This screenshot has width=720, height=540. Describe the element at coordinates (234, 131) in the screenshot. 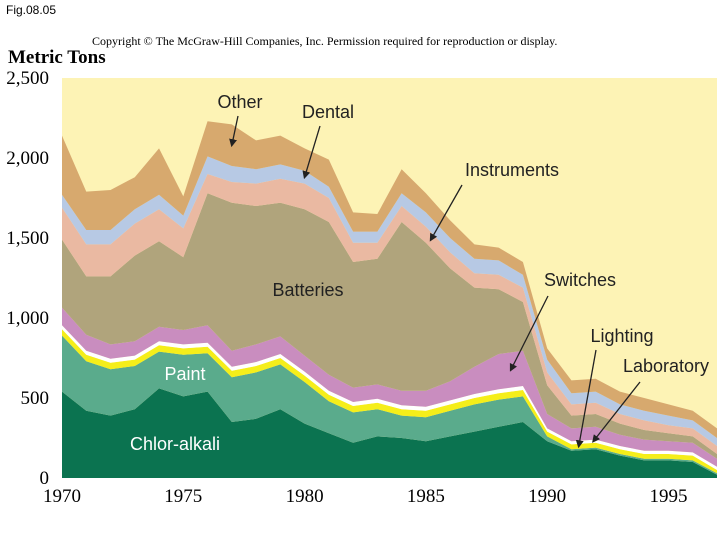

I see `arrow-other` at that location.